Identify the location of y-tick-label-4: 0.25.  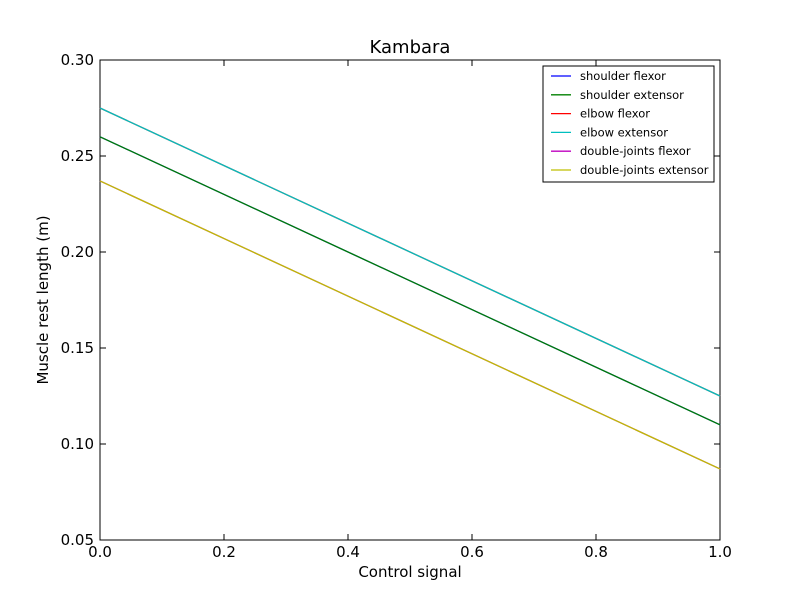
(77, 156).